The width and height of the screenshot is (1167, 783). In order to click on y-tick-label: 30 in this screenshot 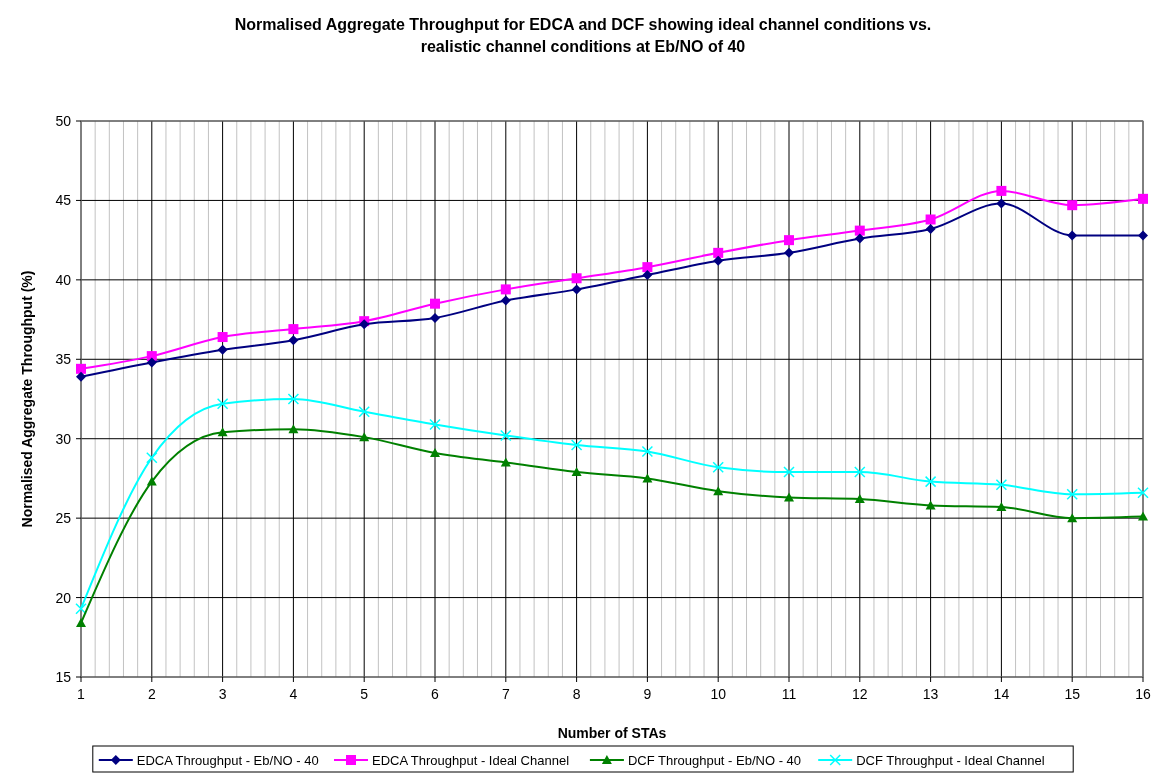, I will do `click(63, 438)`.